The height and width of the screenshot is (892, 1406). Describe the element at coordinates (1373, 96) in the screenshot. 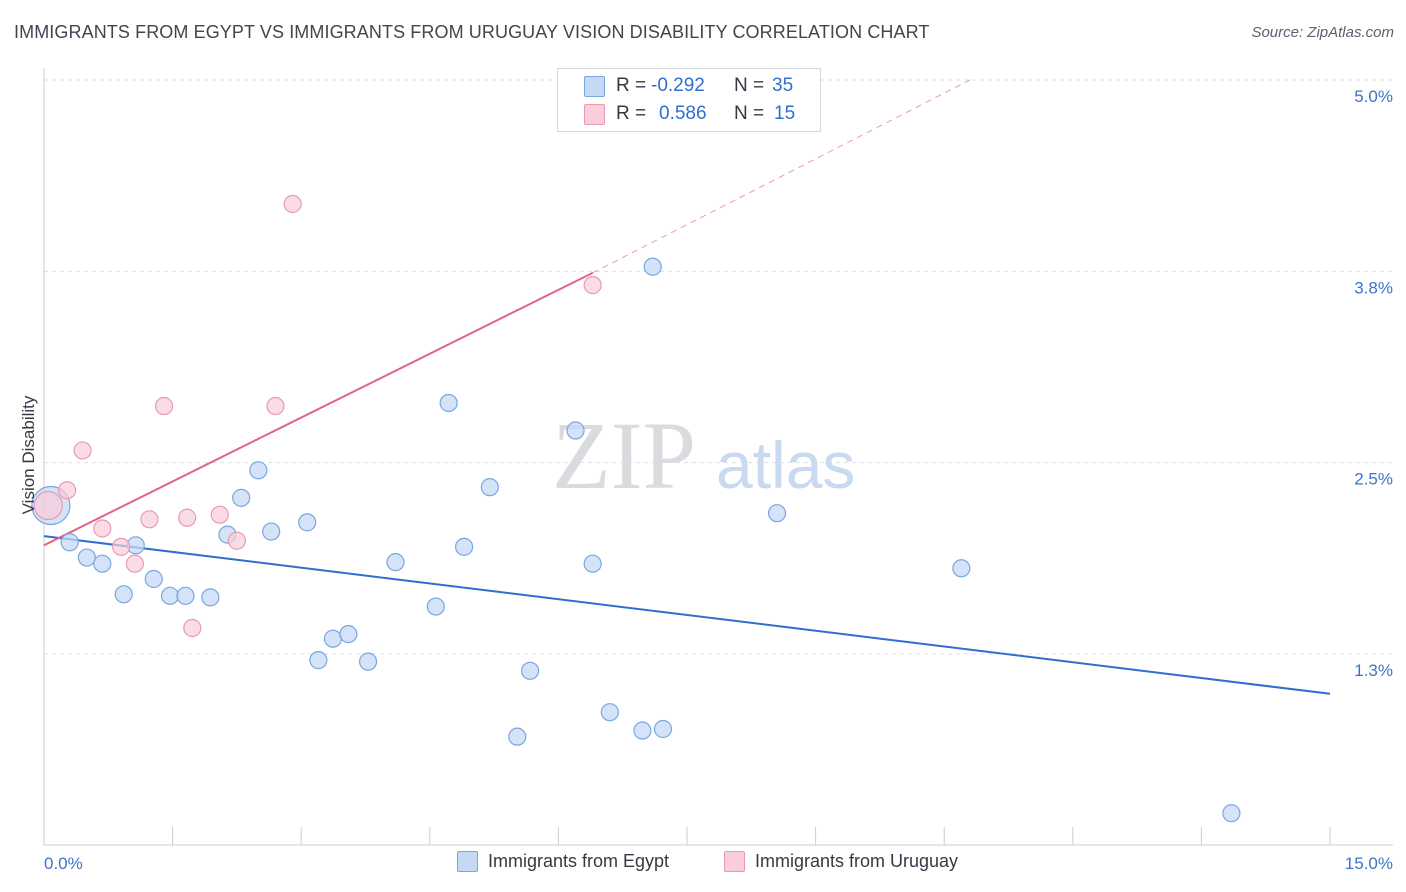

I see `y-tick-label: 5.0%` at that location.